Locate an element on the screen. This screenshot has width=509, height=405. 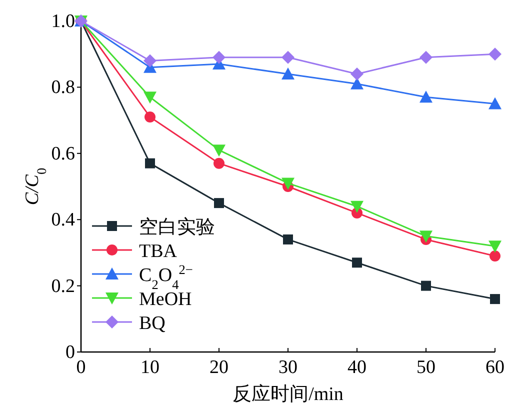
x-tick-label: 40 is located at coordinates (357, 367).